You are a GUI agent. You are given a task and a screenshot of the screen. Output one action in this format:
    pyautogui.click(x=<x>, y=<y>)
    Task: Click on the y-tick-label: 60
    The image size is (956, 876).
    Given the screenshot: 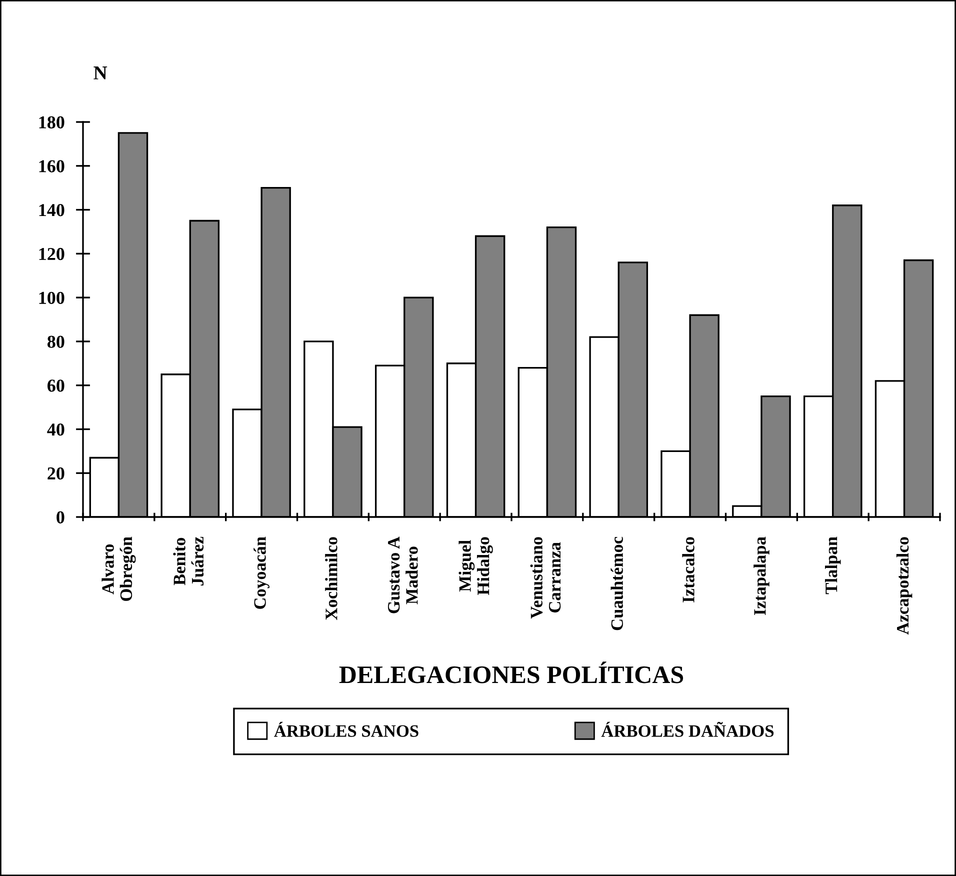 What is the action you would take?
    pyautogui.click(x=56, y=386)
    